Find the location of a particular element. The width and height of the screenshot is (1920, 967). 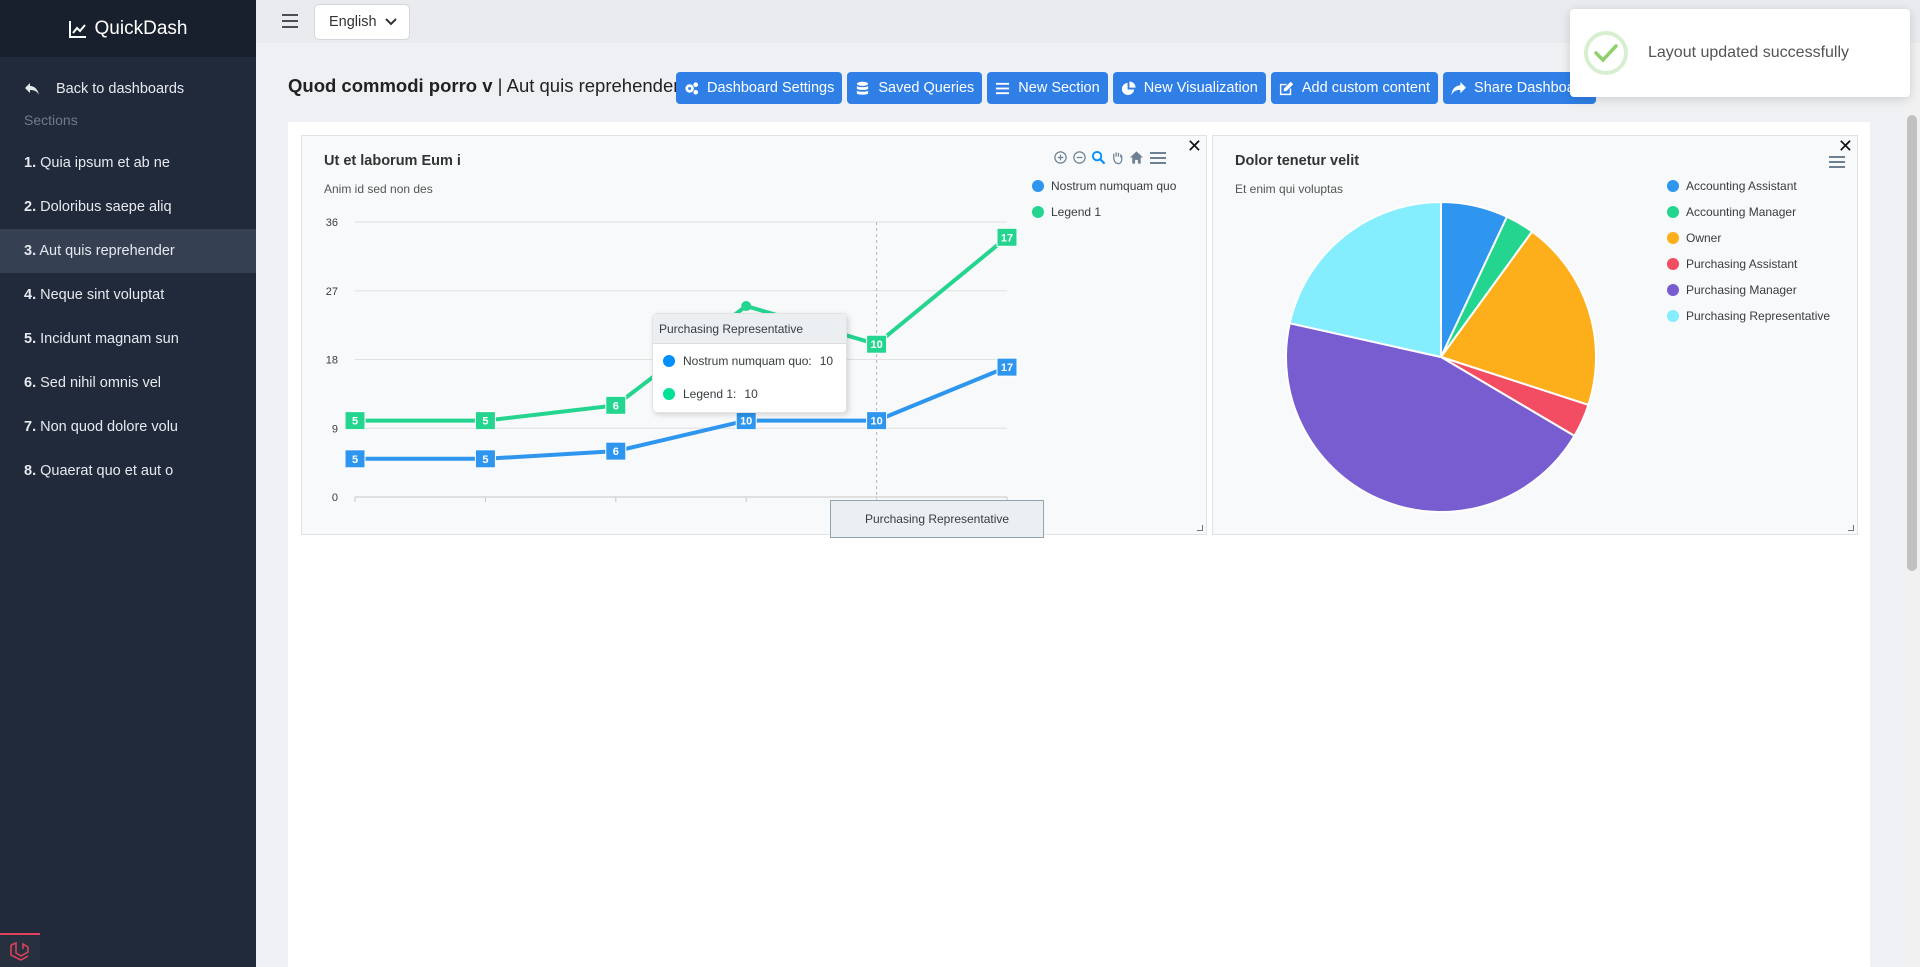

tooltip-series-name: Nostrum numquam quo: is located at coordinates (747, 360).